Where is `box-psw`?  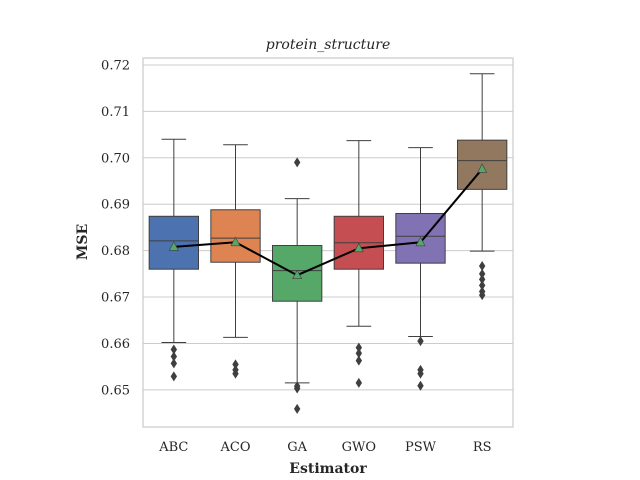
box-psw is located at coordinates (420, 269).